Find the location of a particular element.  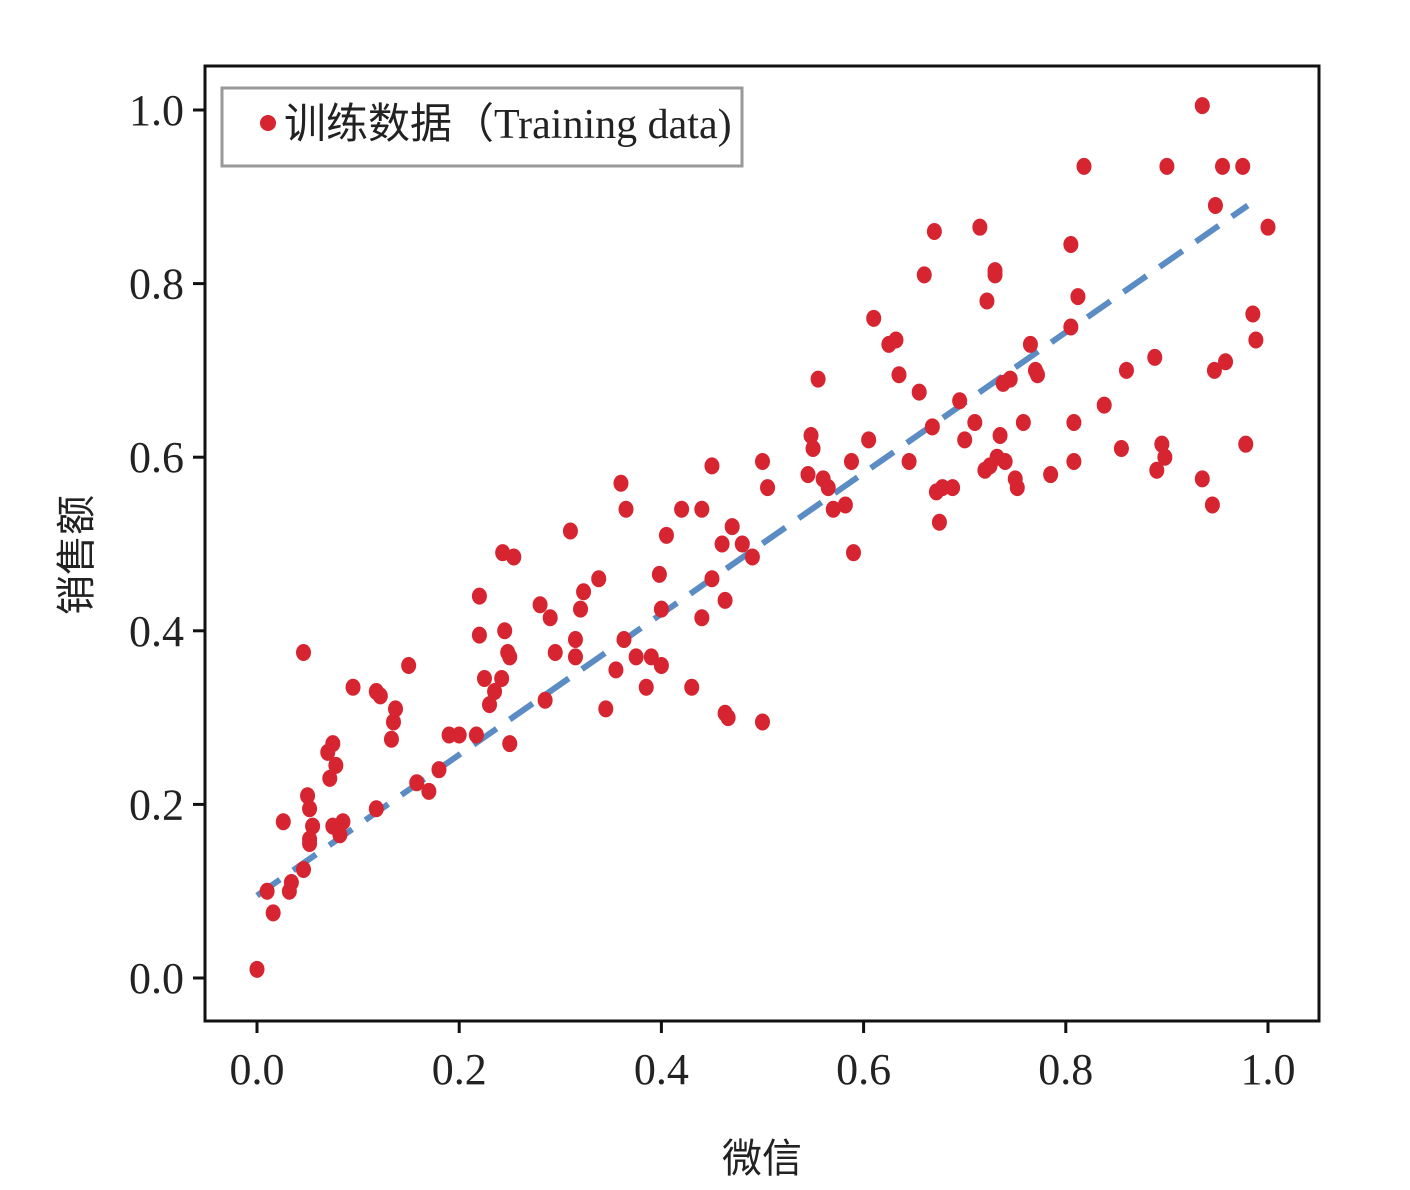

x-axis-label: 微信 is located at coordinates (762, 1159).